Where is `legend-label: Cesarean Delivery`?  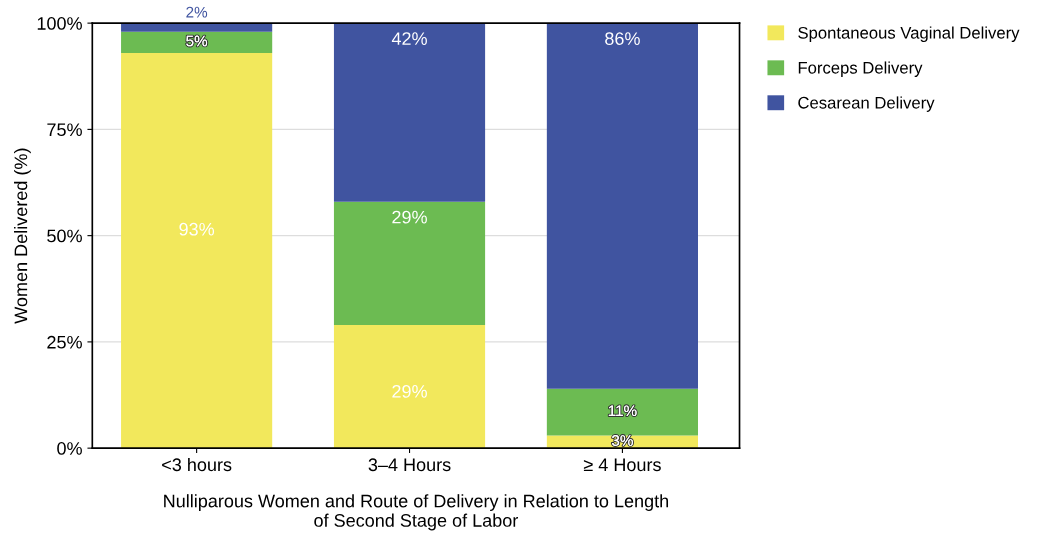
legend-label: Cesarean Delivery is located at coordinates (866, 104).